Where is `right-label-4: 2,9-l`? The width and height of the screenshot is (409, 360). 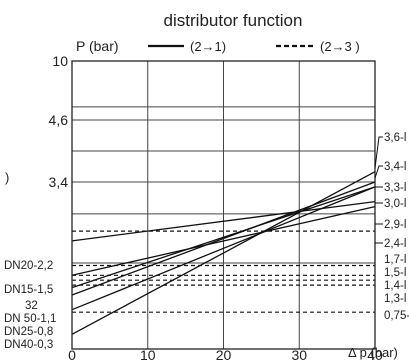 right-label-4: 2,9-l is located at coordinates (395, 225).